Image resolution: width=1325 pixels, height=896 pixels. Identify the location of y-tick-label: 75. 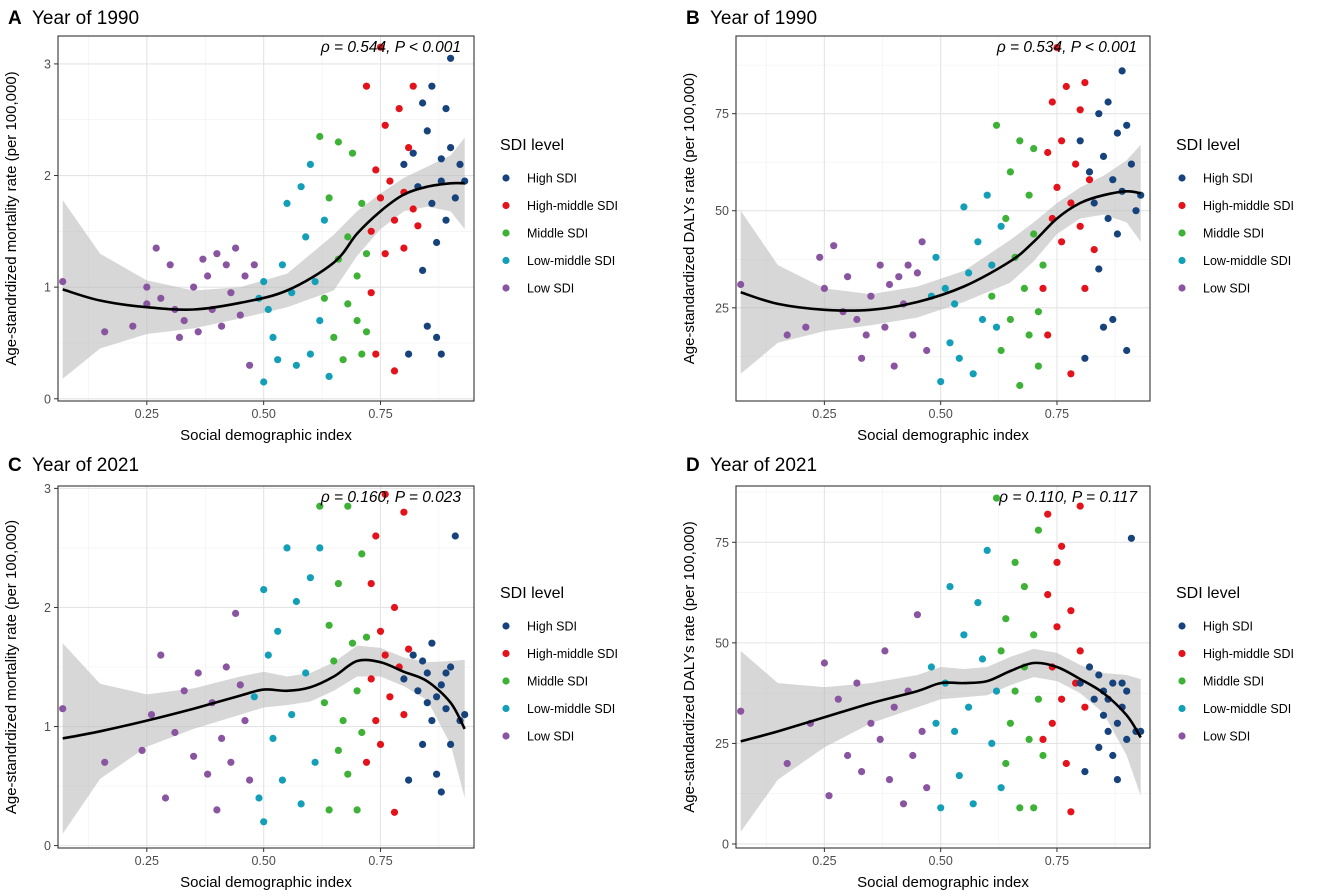
(722, 114).